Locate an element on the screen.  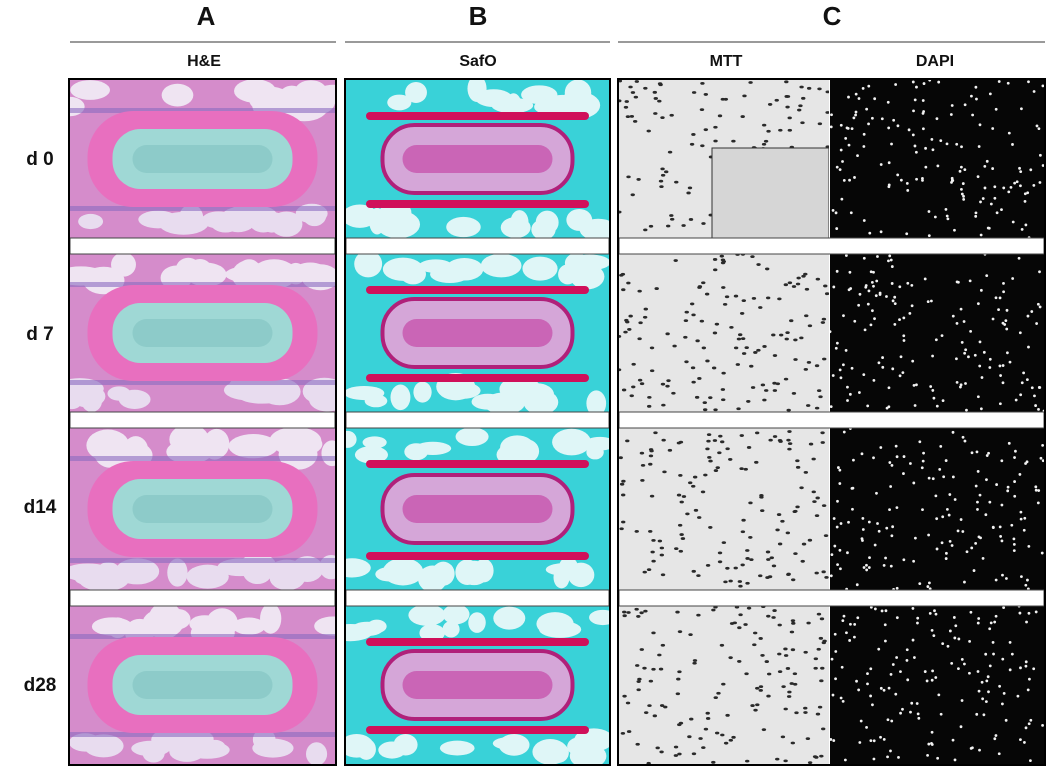
tissue is located at coordinates (937, 685).